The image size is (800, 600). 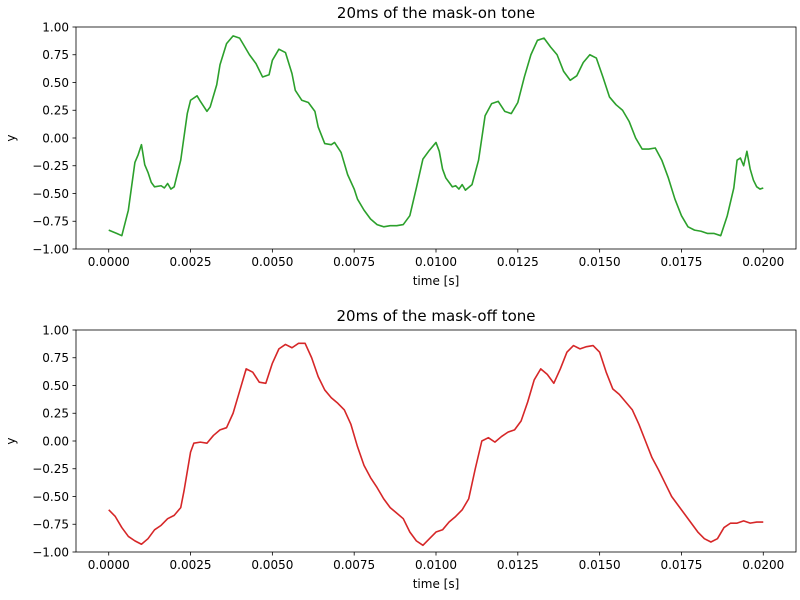 I want to click on chart-title: 20ms of the mask-on tone, so click(x=436, y=13).